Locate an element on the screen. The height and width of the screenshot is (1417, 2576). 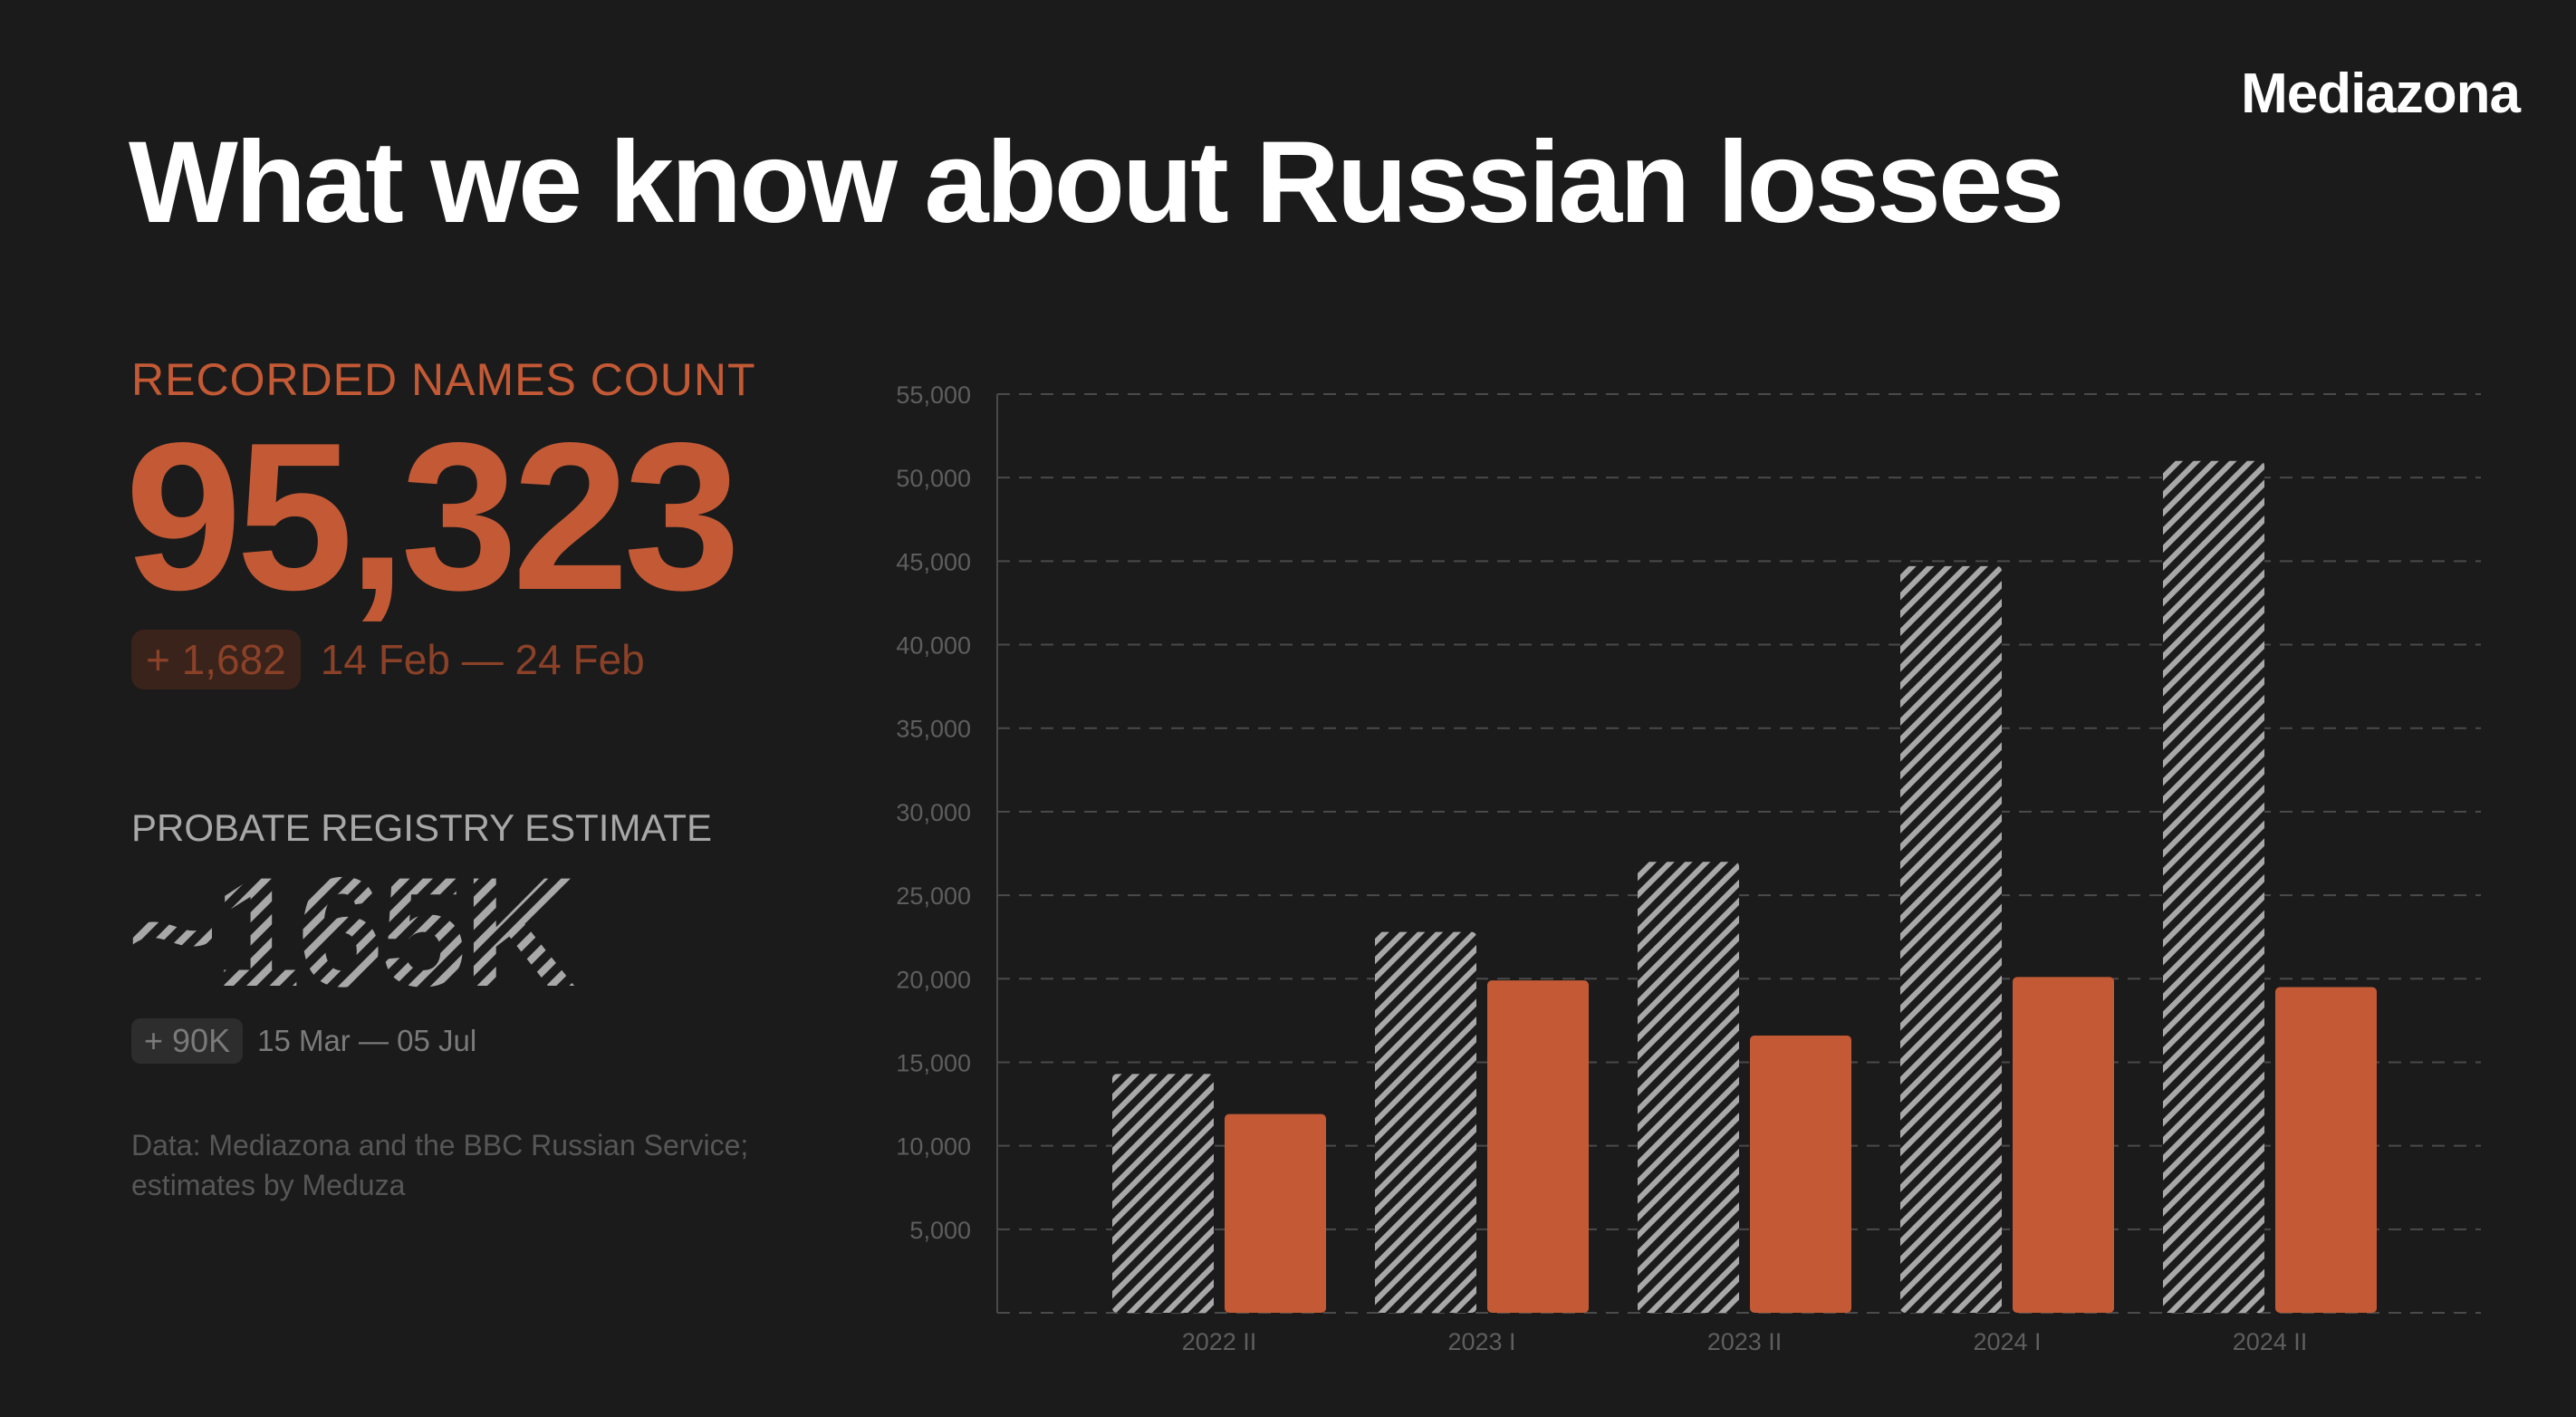
probate-delta-row: + 90K 15 Mar — 05 Jul is located at coordinates (303, 1041).